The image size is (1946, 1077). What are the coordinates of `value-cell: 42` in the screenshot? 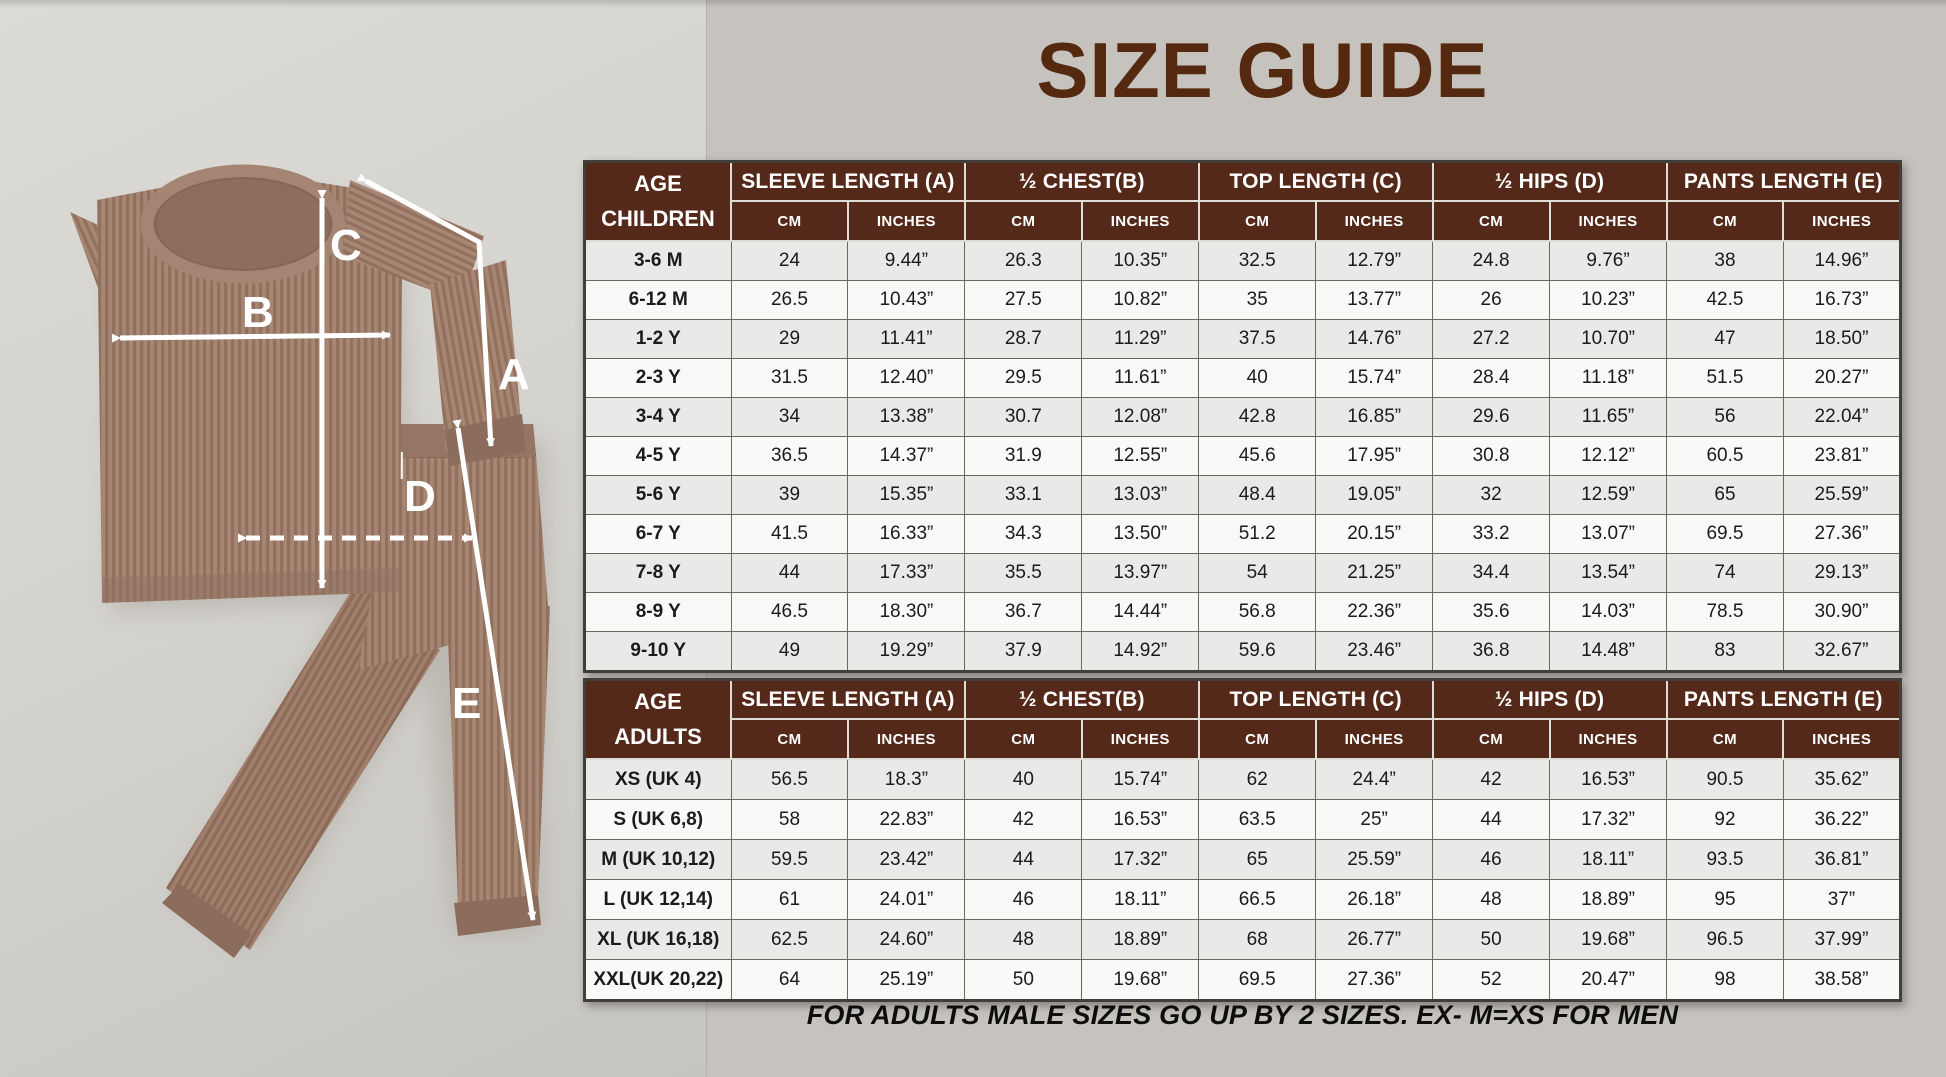 It's located at (1491, 779).